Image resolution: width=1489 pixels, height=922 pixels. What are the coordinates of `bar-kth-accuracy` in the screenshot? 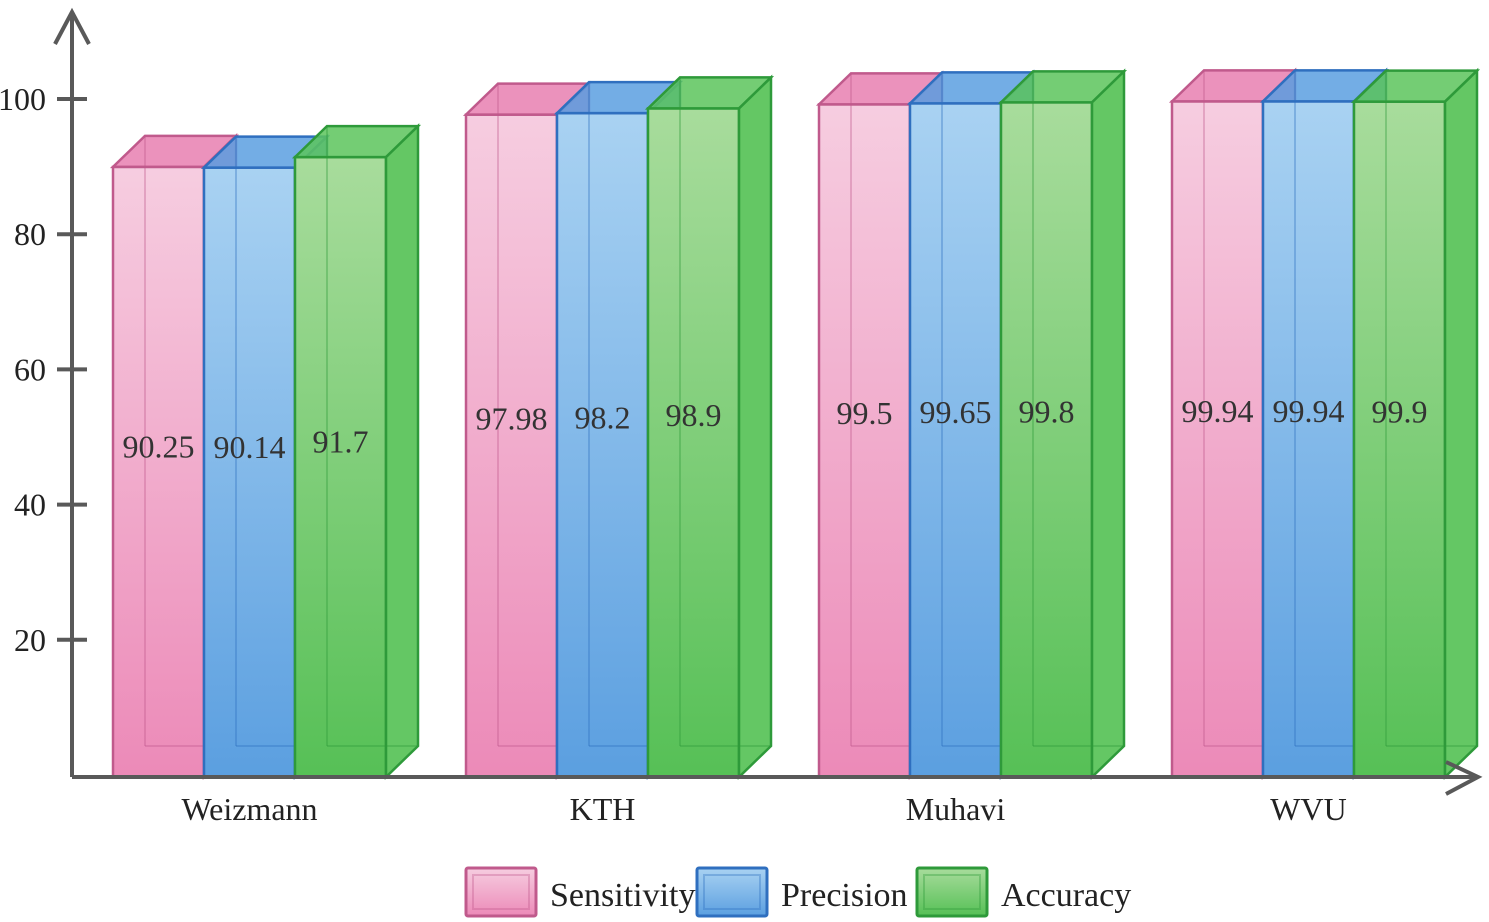 It's located at (709, 427).